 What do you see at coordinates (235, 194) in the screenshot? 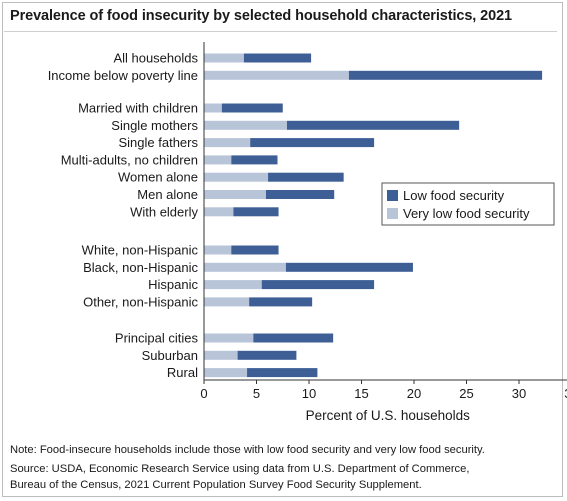
I see `bar-men-alone-very-low-food-security` at bounding box center [235, 194].